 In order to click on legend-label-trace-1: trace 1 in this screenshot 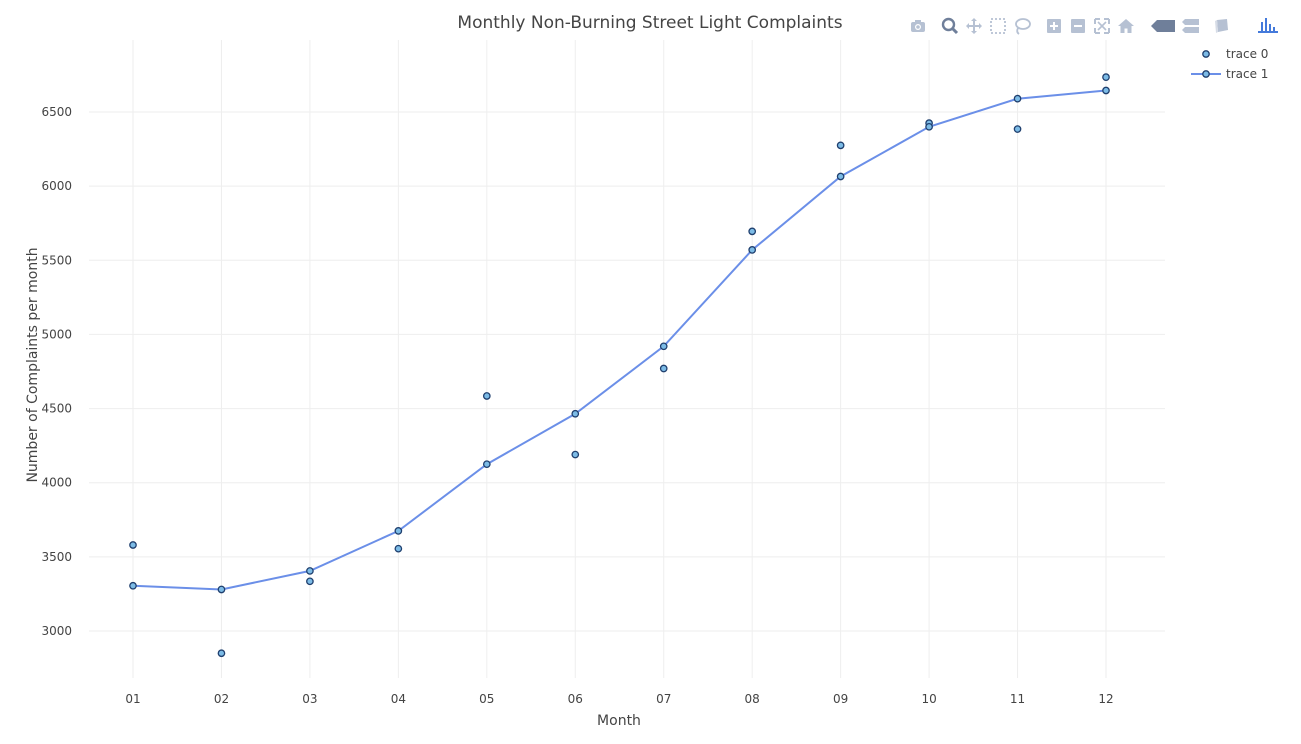, I will do `click(1247, 74)`.